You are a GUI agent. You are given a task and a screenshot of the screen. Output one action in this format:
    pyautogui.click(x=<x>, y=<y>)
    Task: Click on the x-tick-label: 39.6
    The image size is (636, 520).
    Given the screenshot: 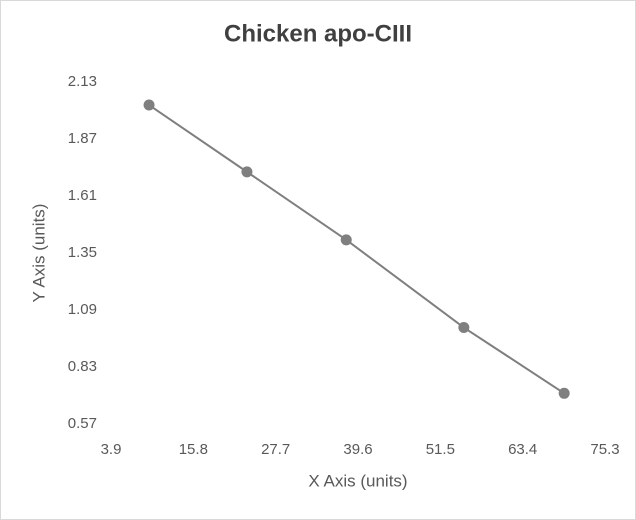 What is the action you would take?
    pyautogui.click(x=357, y=449)
    